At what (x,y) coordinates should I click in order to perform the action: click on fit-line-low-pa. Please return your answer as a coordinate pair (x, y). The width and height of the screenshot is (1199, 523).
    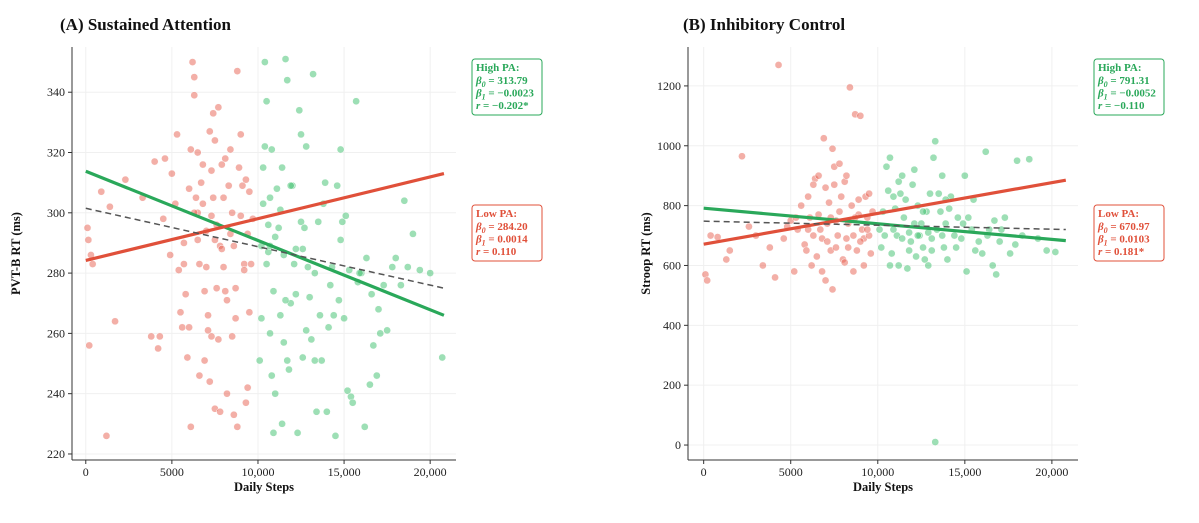
    Looking at the image, I should click on (885, 212).